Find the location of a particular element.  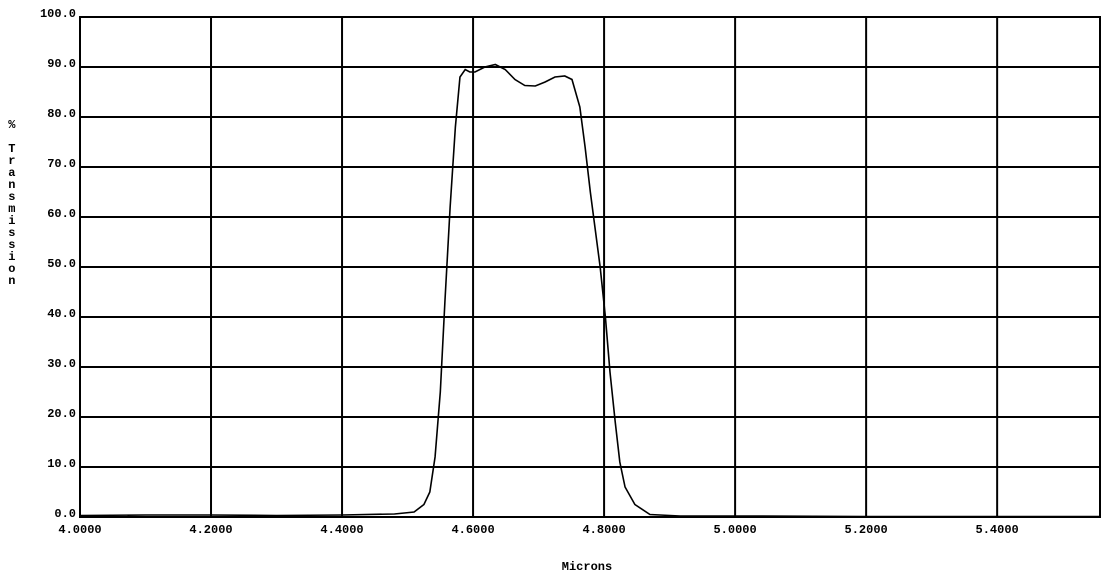

y-tick-label: 0.0 is located at coordinates (65, 514).